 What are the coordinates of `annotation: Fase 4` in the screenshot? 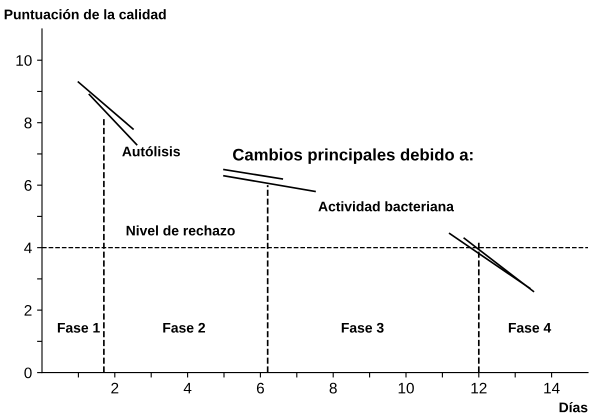 It's located at (530, 327).